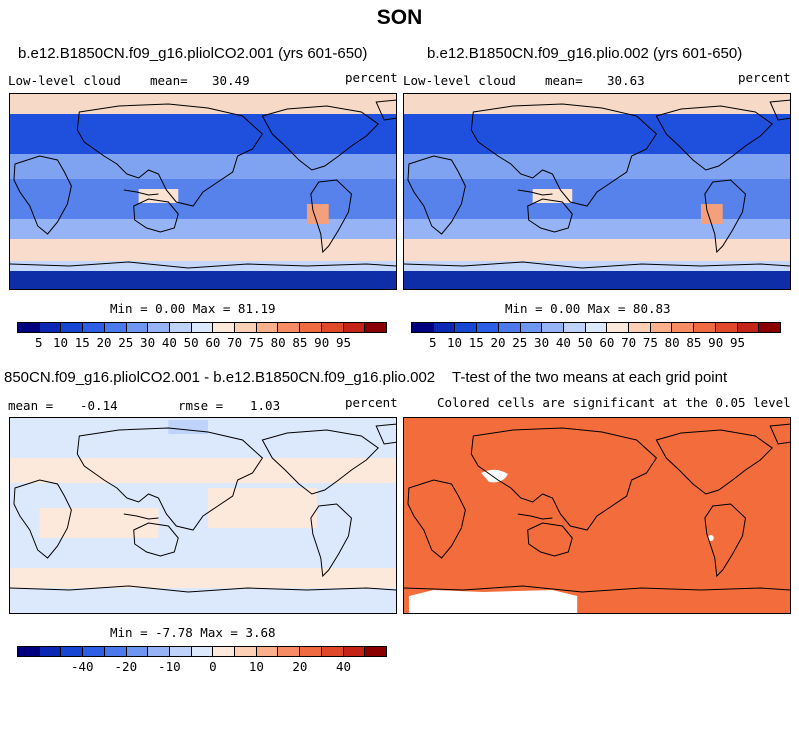 Image resolution: width=799 pixels, height=733 pixels. I want to click on panel-1-units: percent, so click(371, 77).